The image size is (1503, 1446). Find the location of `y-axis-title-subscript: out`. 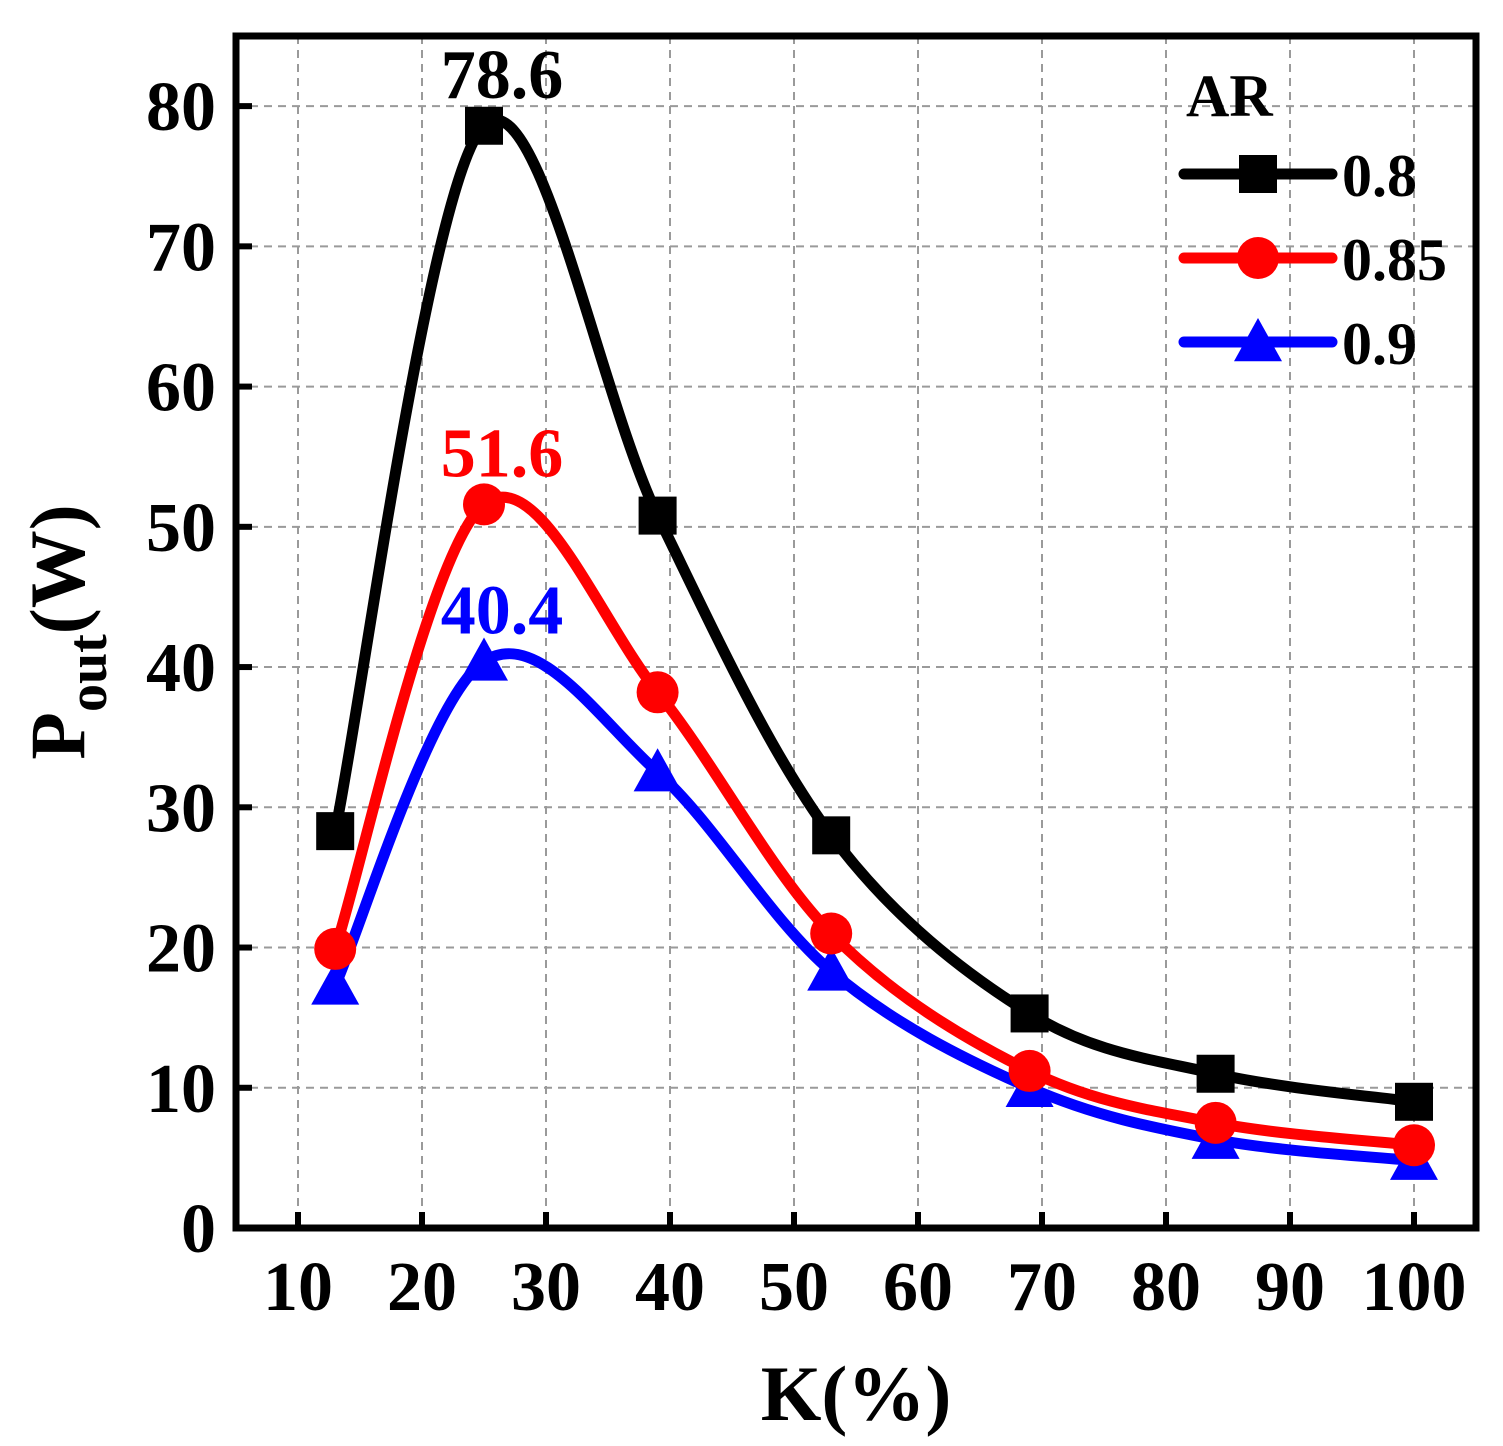

y-axis-title-subscript: out is located at coordinates (88, 673).